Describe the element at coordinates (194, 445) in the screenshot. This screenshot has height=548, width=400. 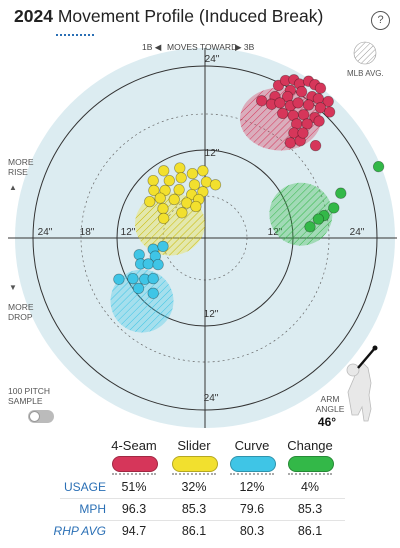
I see `col-slider: Slider` at that location.